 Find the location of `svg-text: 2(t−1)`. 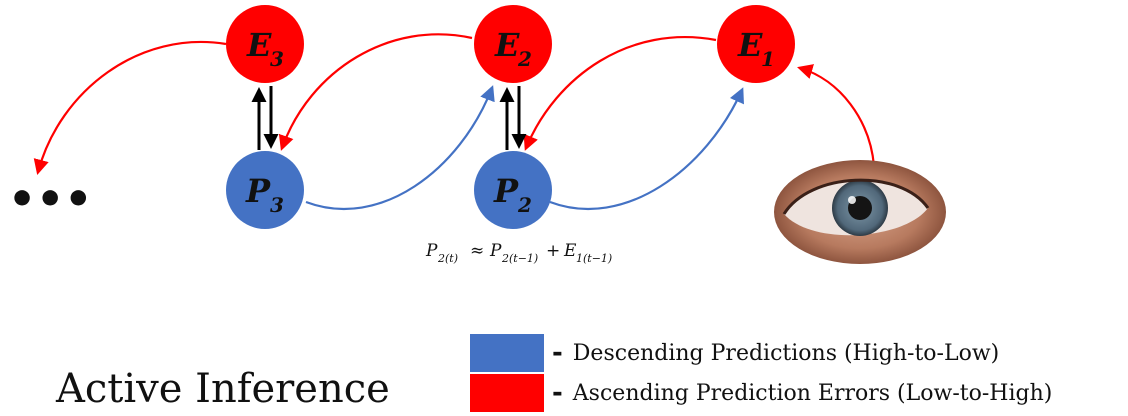

svg-text: 2(t−1) is located at coordinates (519, 258).